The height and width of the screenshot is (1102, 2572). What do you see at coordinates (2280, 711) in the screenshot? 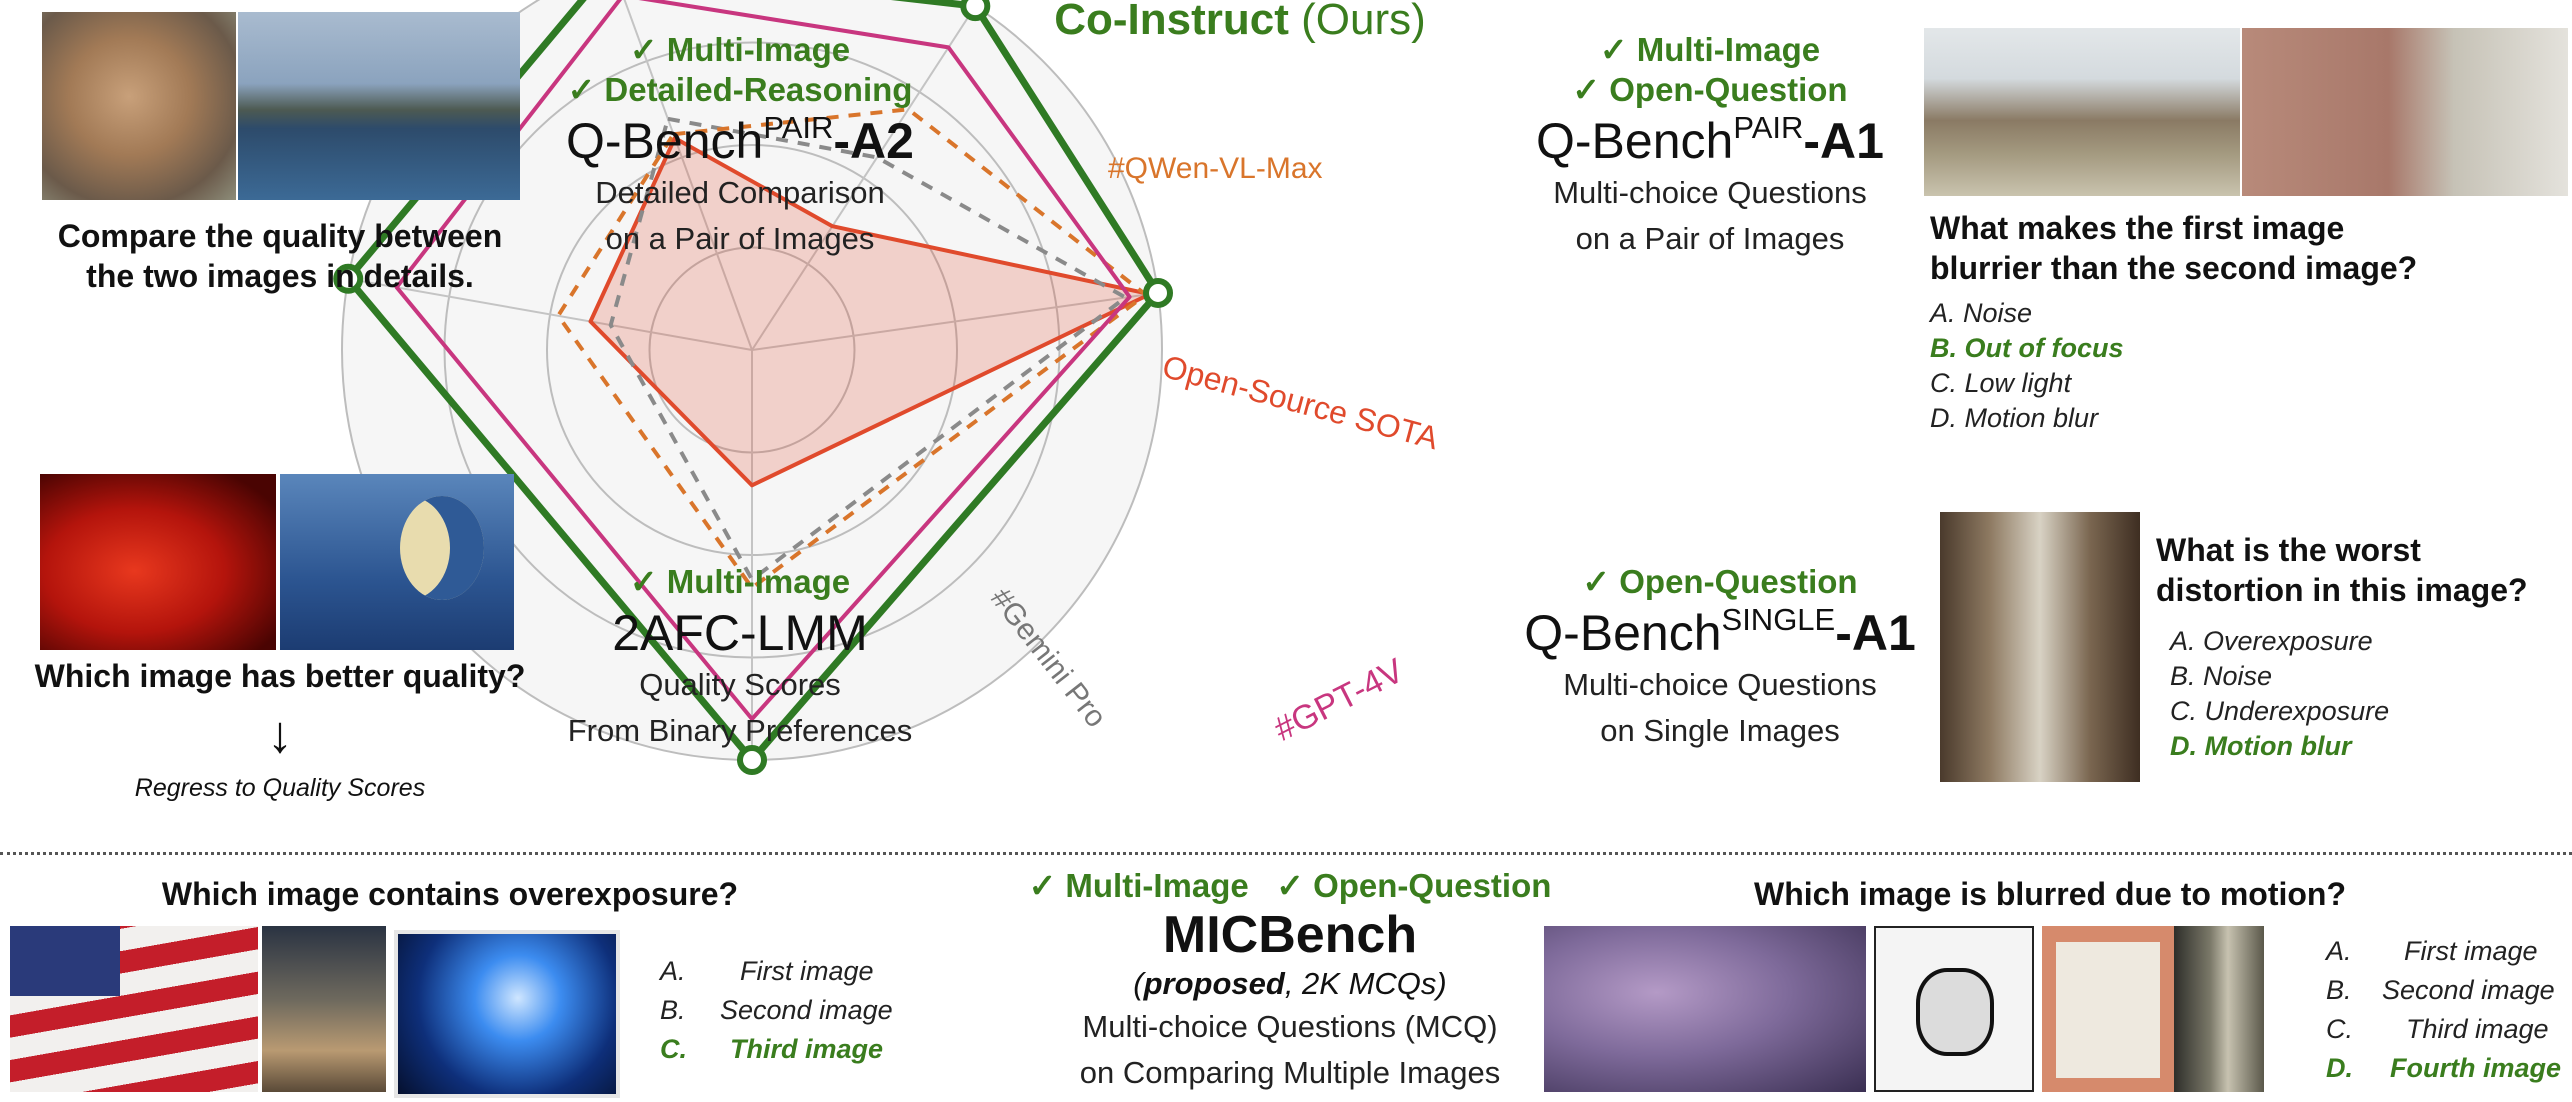
I see `option-c: C. Underexposure` at bounding box center [2280, 711].